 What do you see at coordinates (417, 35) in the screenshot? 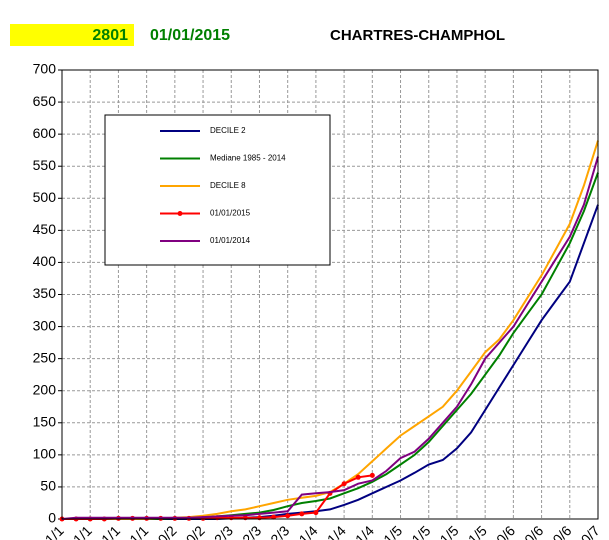
I see `chart-title: CHARTRES-CHAMPHOL` at bounding box center [417, 35].